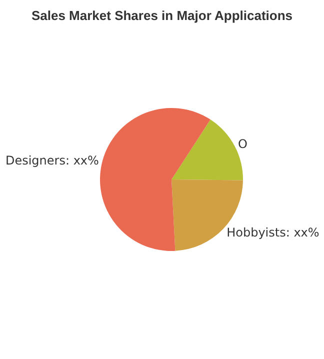 The width and height of the screenshot is (324, 359). Describe the element at coordinates (273, 232) in the screenshot. I see `slice-label: Hobbyists: xx%` at that location.